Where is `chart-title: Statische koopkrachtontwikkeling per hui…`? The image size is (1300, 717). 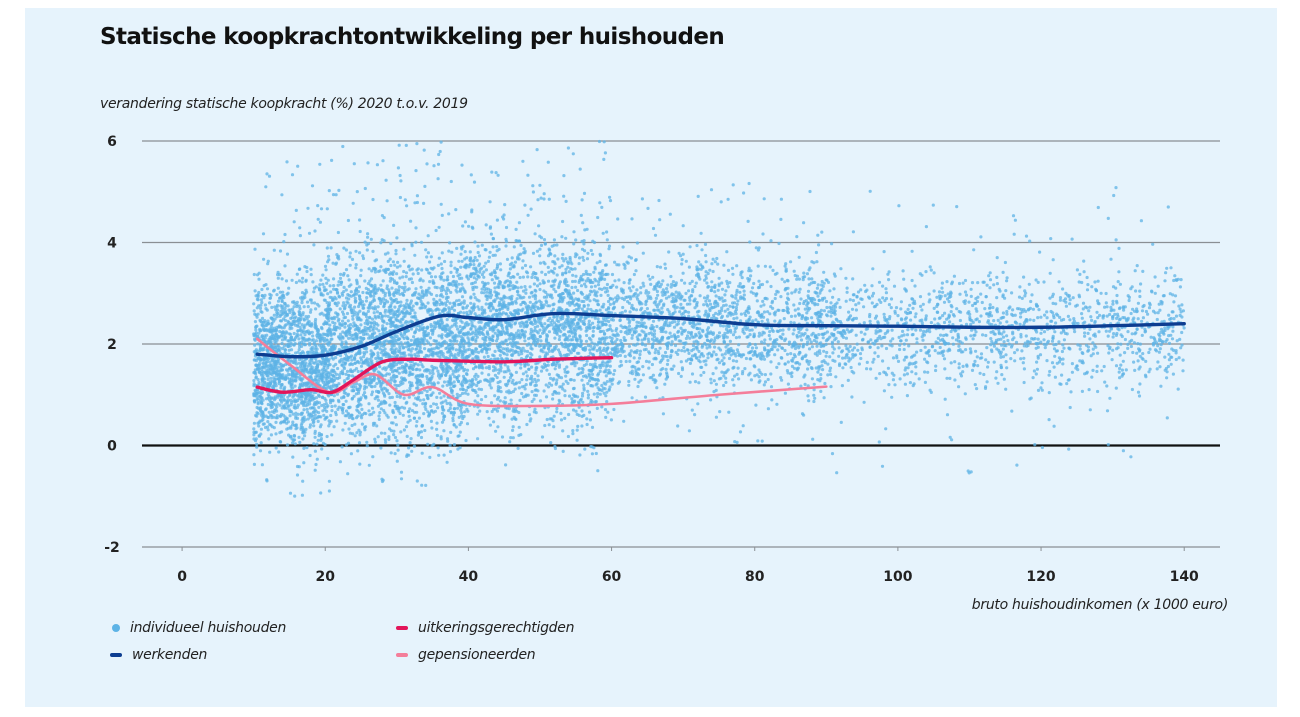 chart-title: Statische koopkrachtontwikkeling per hui… is located at coordinates (412, 37).